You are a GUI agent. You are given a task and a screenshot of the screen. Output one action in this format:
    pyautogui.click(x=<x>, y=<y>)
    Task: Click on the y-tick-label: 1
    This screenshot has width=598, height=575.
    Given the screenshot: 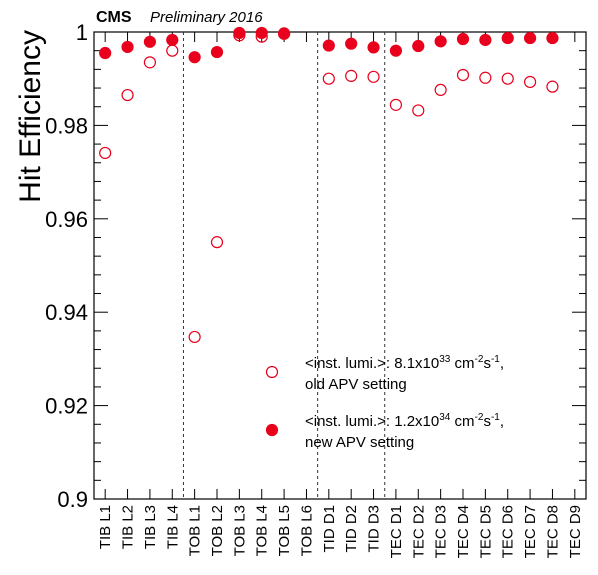 What is the action you would take?
    pyautogui.click(x=82, y=32)
    